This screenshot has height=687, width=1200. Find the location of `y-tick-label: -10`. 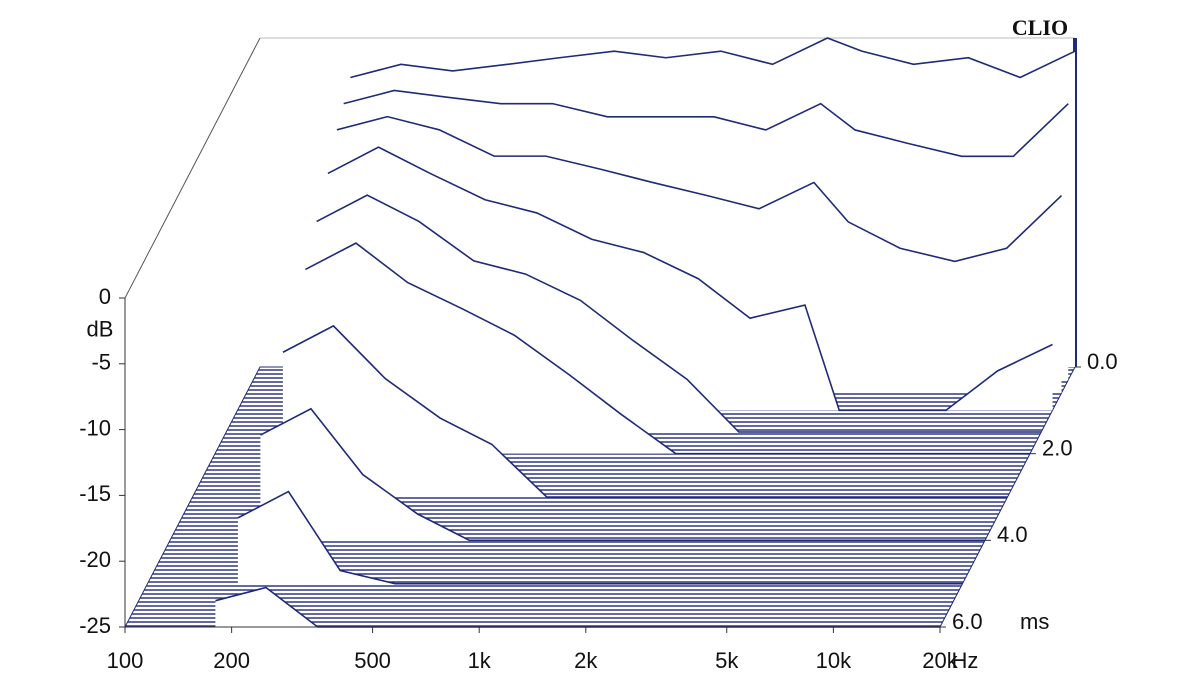

y-tick-label: -10 is located at coordinates (95, 427).